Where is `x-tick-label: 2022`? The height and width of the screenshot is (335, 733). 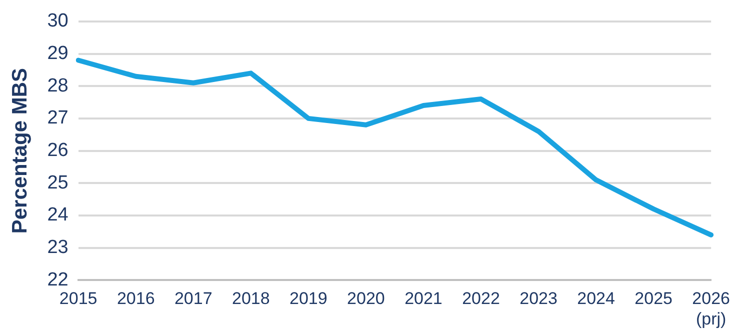
x-tick-label: 2022 is located at coordinates (481, 298).